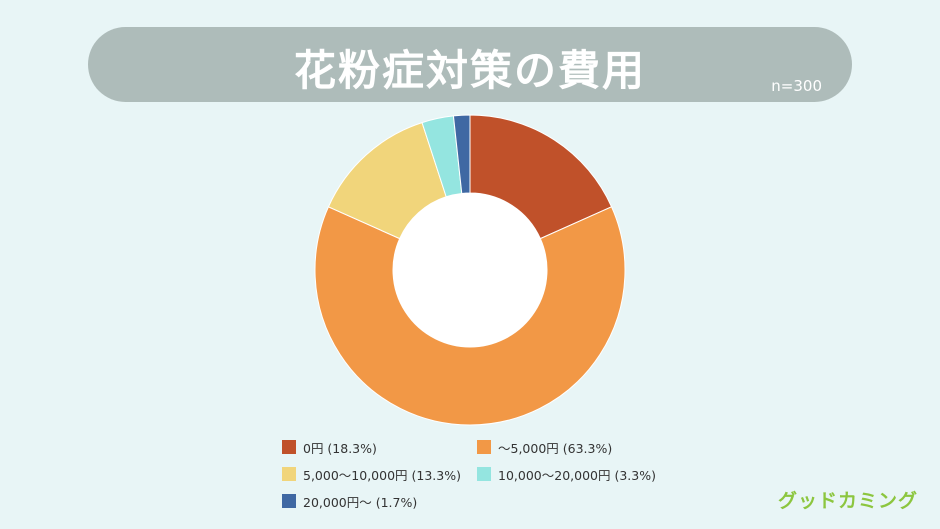 This screenshot has height=529, width=940. Describe the element at coordinates (577, 475) in the screenshot. I see `legend-label: 10,000〜20,000円 (3.3%)` at that location.